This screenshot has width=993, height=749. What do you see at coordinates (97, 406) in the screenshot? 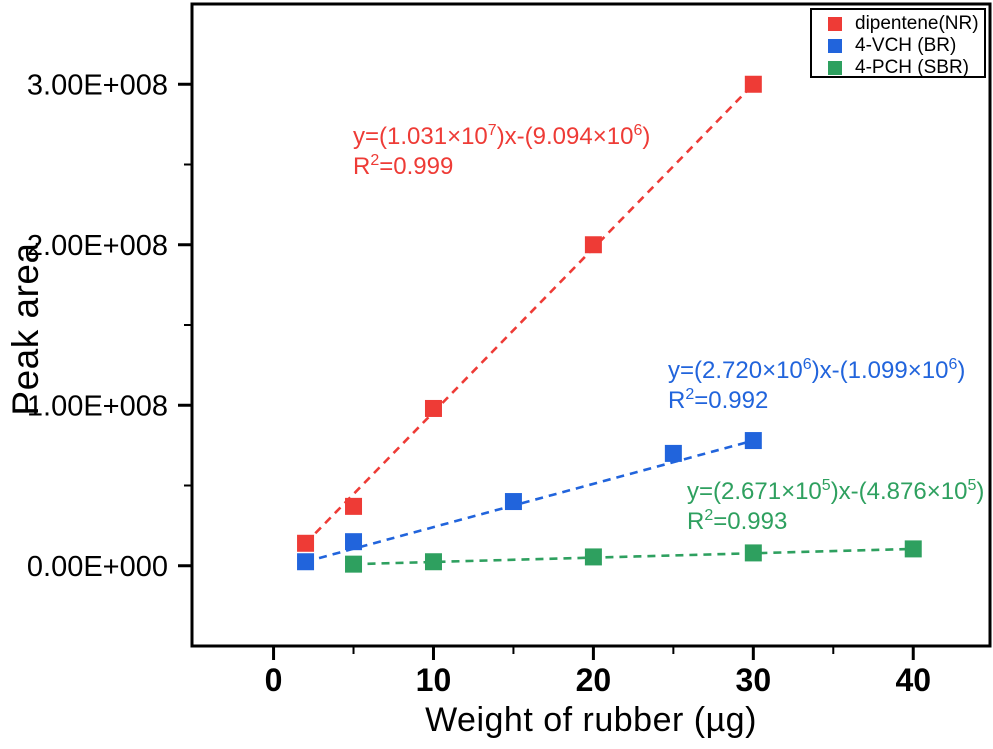
I see `svg-text: 1.00E+008` at bounding box center [97, 406].